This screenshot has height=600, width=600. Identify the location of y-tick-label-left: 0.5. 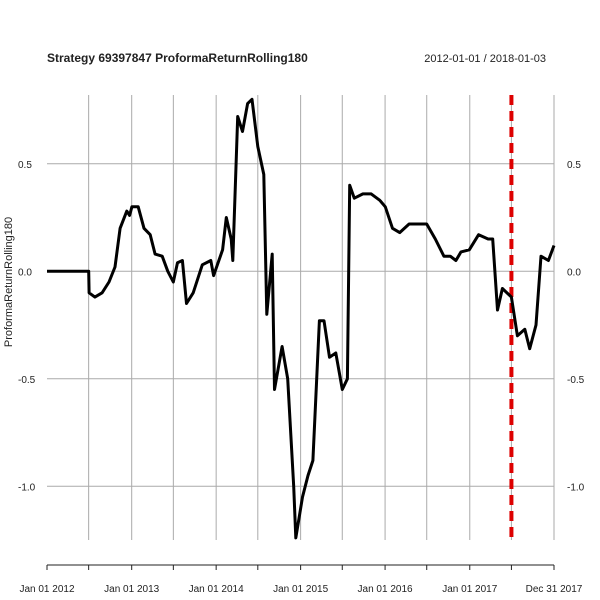
(25, 165).